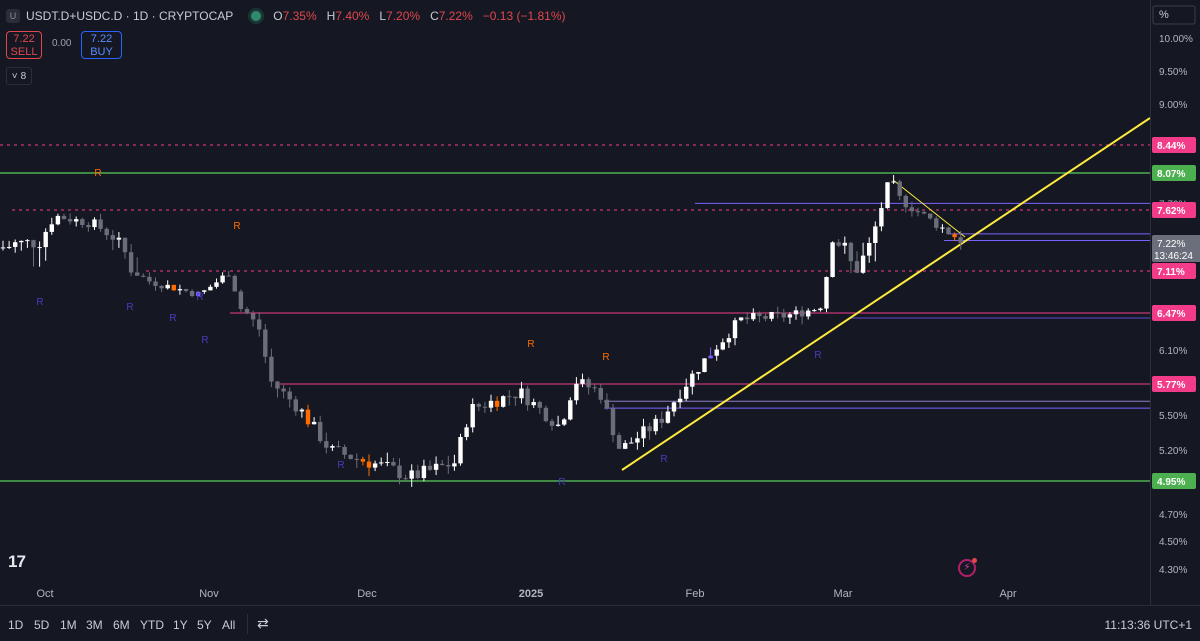  What do you see at coordinates (229, 625) in the screenshot?
I see `timeframe-all: All` at bounding box center [229, 625].